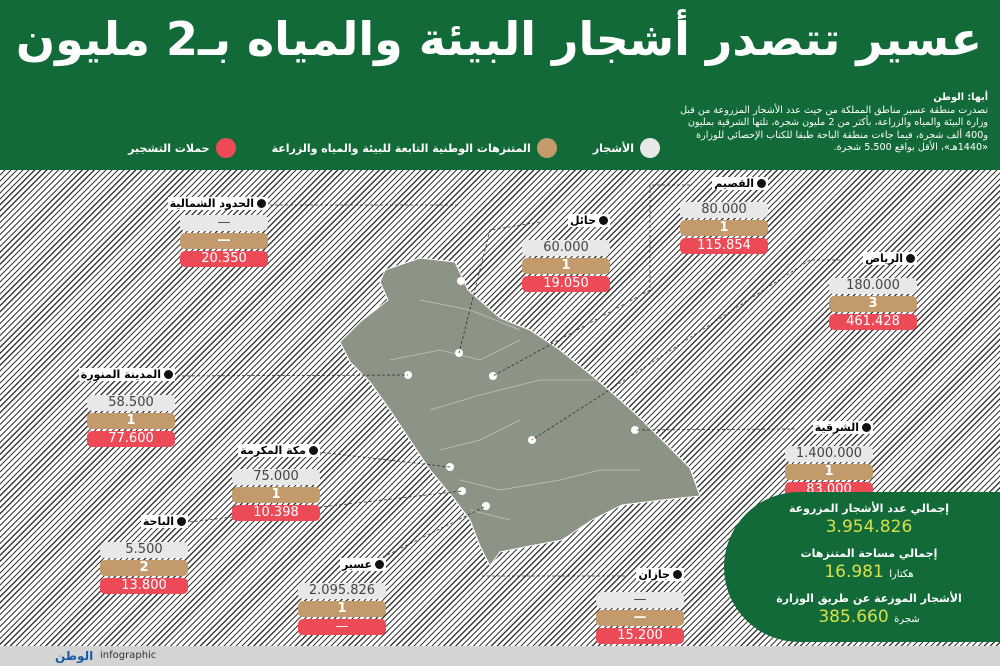 This screenshot has width=1000, height=666. I want to click on region-campaigns-value: 77.600, so click(131, 439).